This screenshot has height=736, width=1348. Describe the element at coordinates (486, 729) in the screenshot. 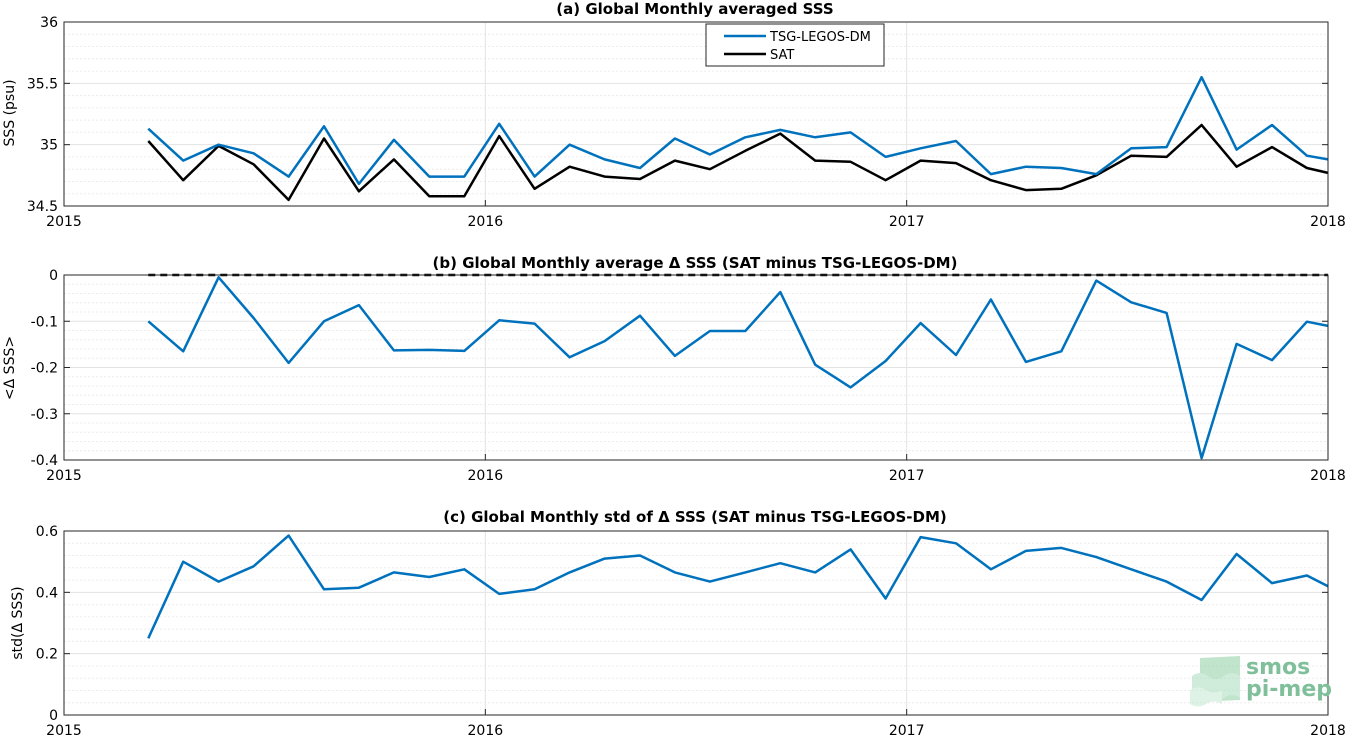

I see `panel-c-x-tick-label: 2016` at that location.